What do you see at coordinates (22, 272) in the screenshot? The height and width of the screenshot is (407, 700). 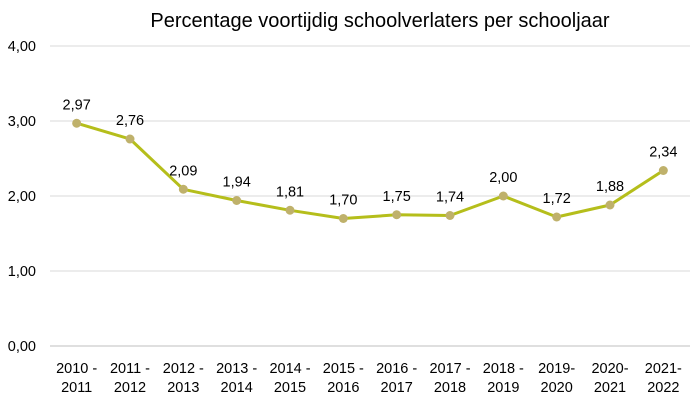 I see `y-tick-label: 1,00` at bounding box center [22, 272].